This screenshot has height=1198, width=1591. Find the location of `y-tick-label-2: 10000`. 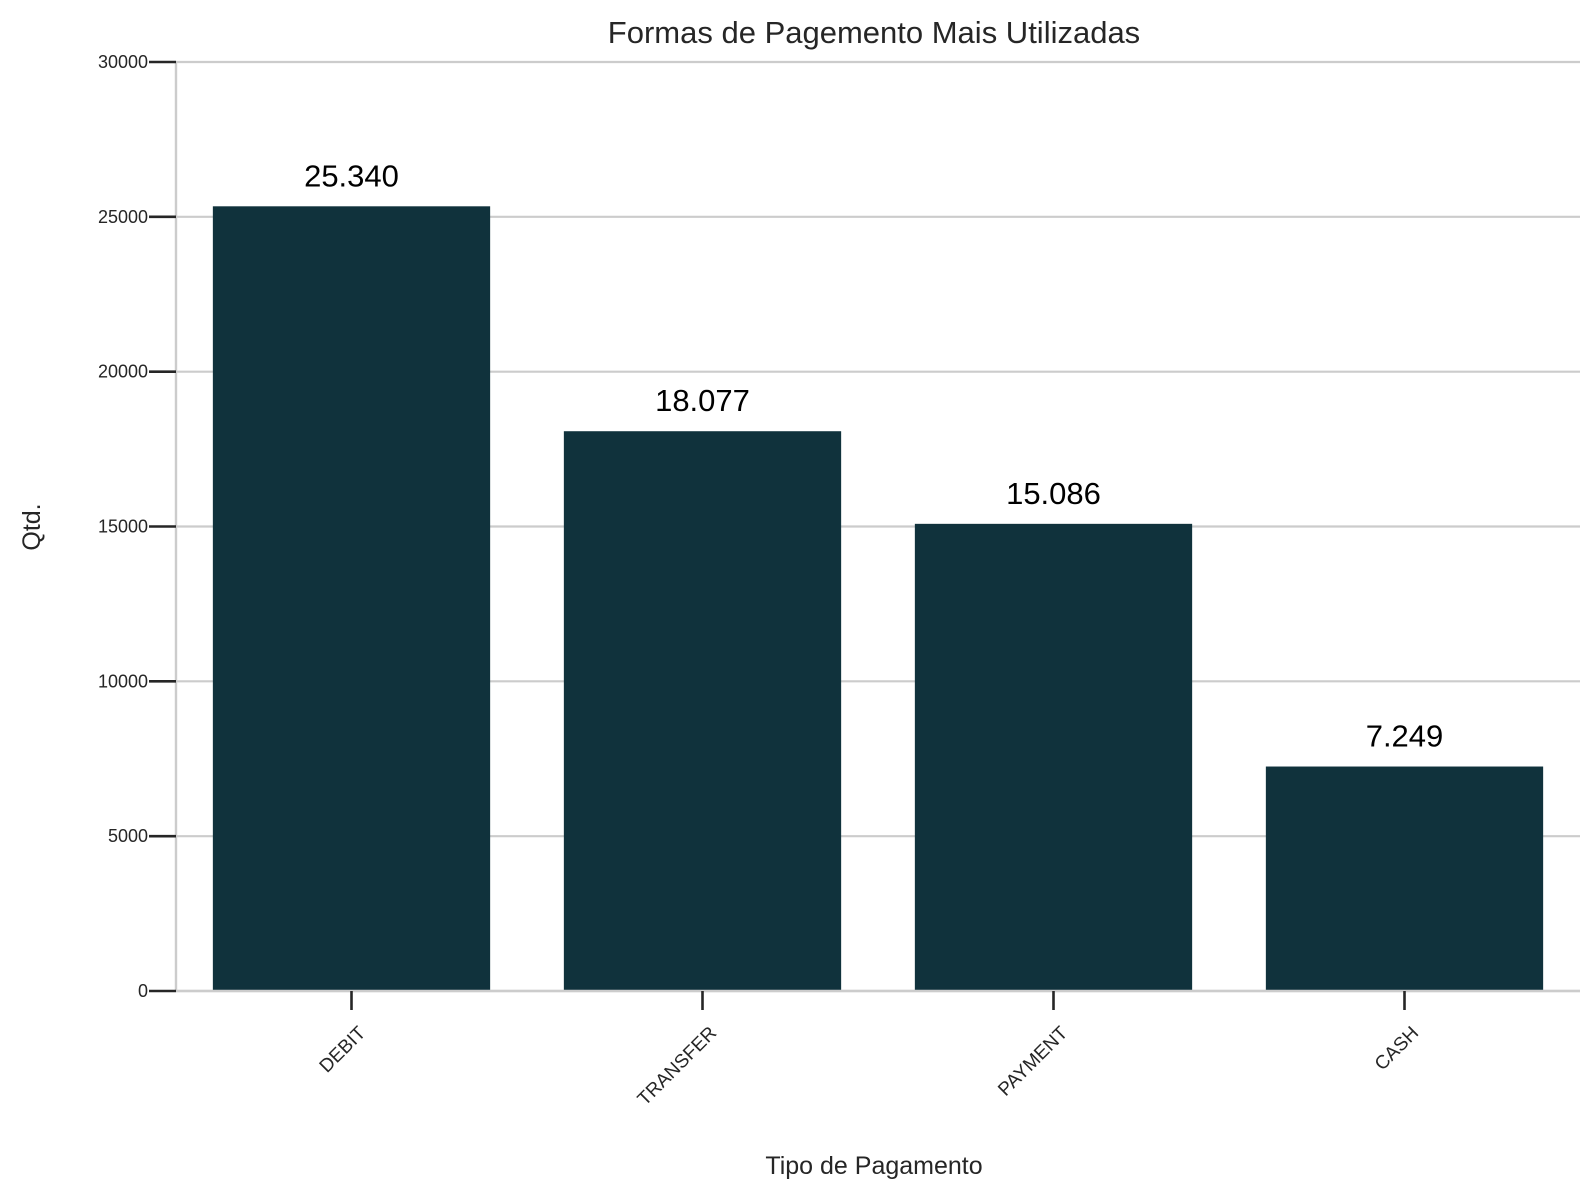

y-tick-label-2: 10000 is located at coordinates (123, 681).